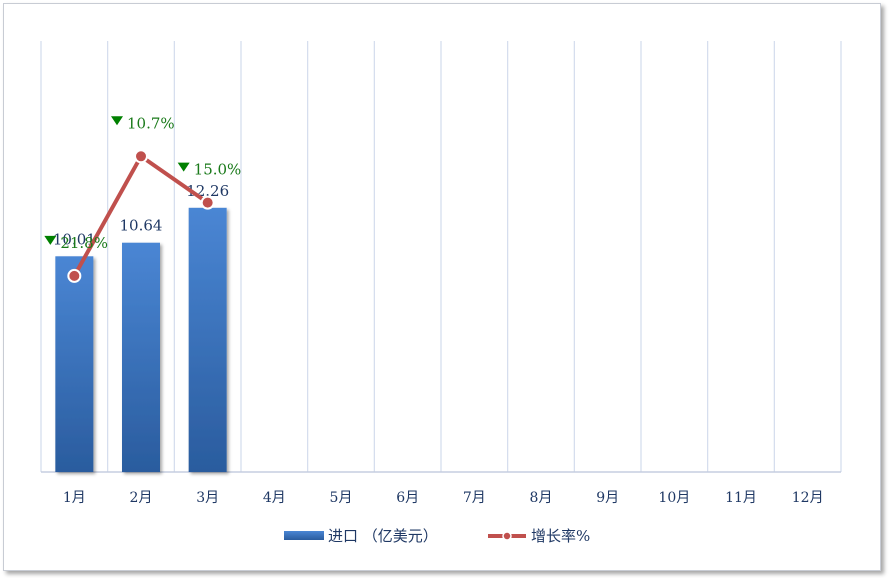 This screenshot has height=578, width=890. What do you see at coordinates (74, 498) in the screenshot?
I see `x-tick-label: 1月` at bounding box center [74, 498].